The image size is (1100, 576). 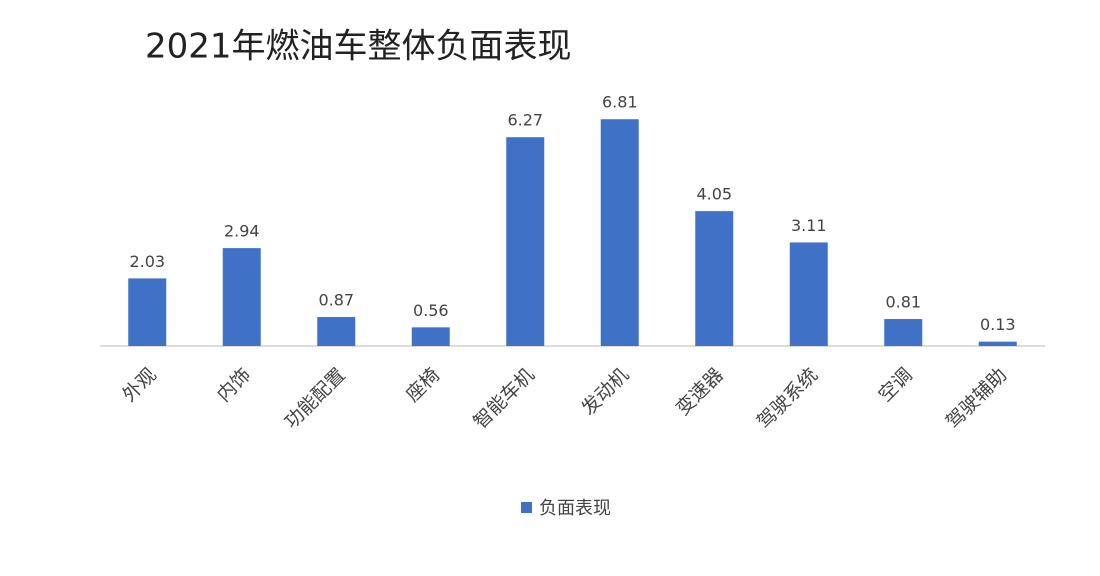 I want to click on data-label: 3.11, so click(x=809, y=225).